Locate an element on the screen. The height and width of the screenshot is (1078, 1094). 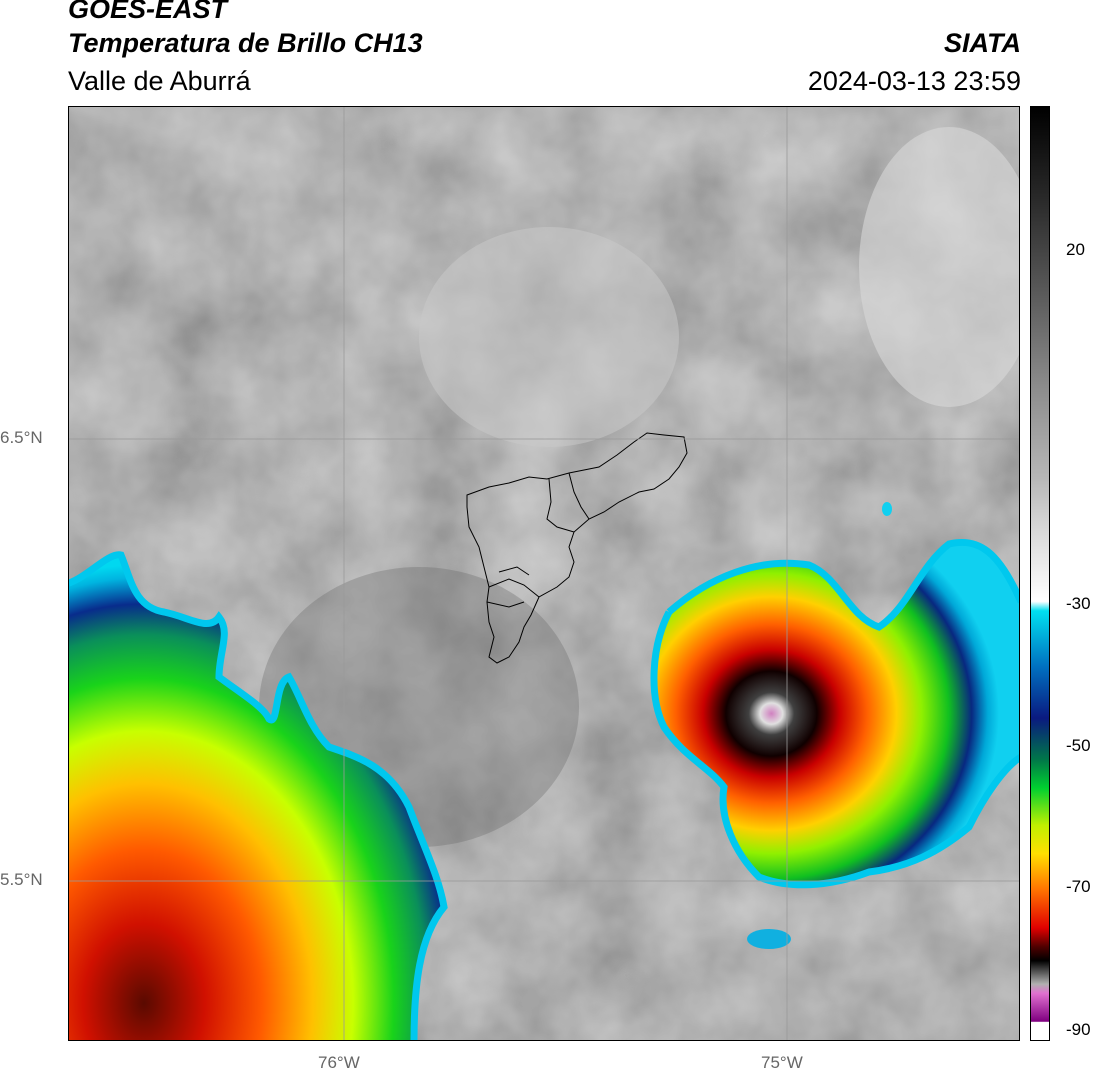
small-cloud-cell is located at coordinates (769, 939).